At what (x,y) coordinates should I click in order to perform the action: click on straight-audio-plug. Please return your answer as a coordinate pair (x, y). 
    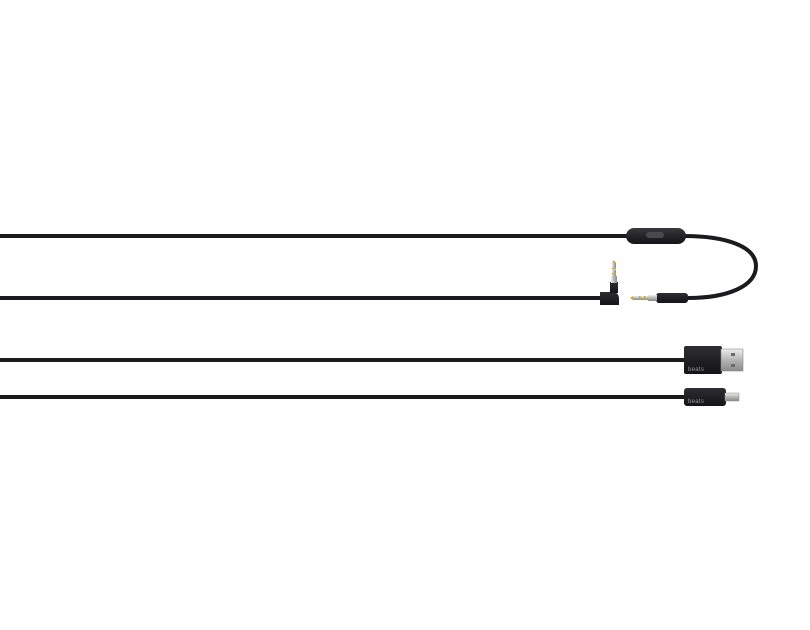
    Looking at the image, I should click on (659, 298).